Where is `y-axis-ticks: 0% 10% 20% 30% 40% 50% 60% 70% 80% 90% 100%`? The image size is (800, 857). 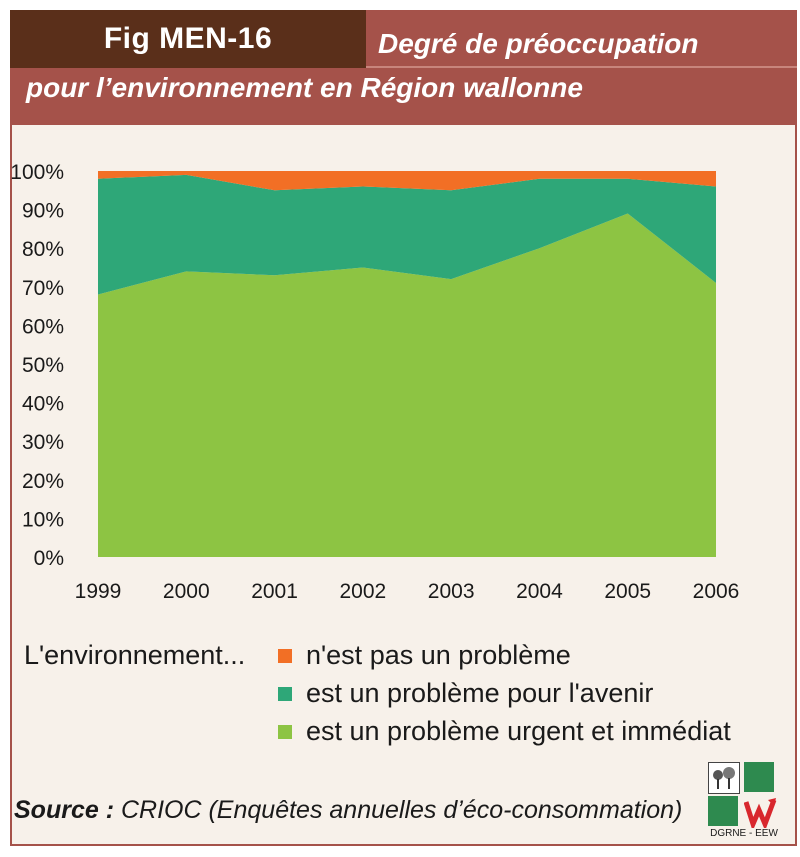 y-axis-ticks: 0% 10% 20% 30% 40% 50% 60% 70% 80% 90% 100% is located at coordinates (37, 365).